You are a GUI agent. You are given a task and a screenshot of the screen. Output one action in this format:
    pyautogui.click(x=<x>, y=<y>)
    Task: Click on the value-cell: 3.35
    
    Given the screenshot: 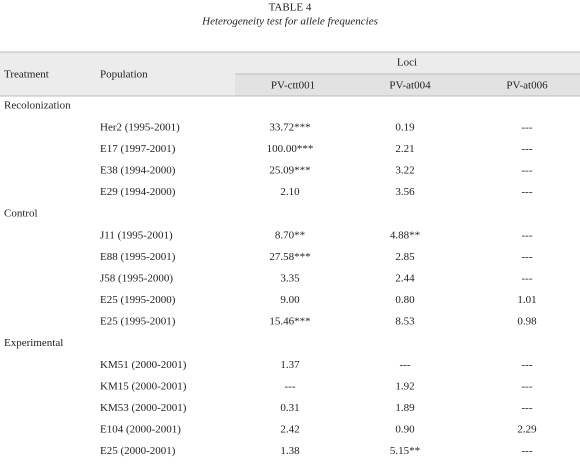 What is the action you would take?
    pyautogui.click(x=290, y=279)
    